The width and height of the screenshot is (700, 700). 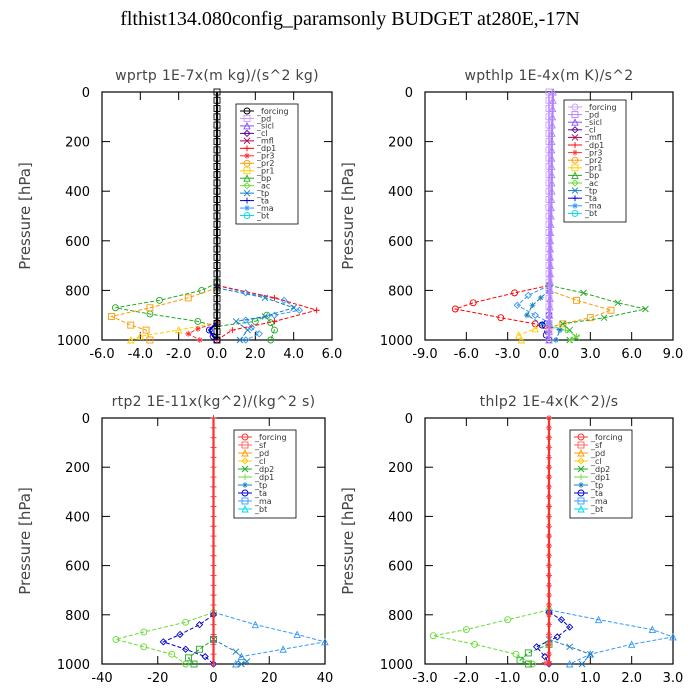 I want to click on y-tick-label: 600, so click(x=77, y=567).